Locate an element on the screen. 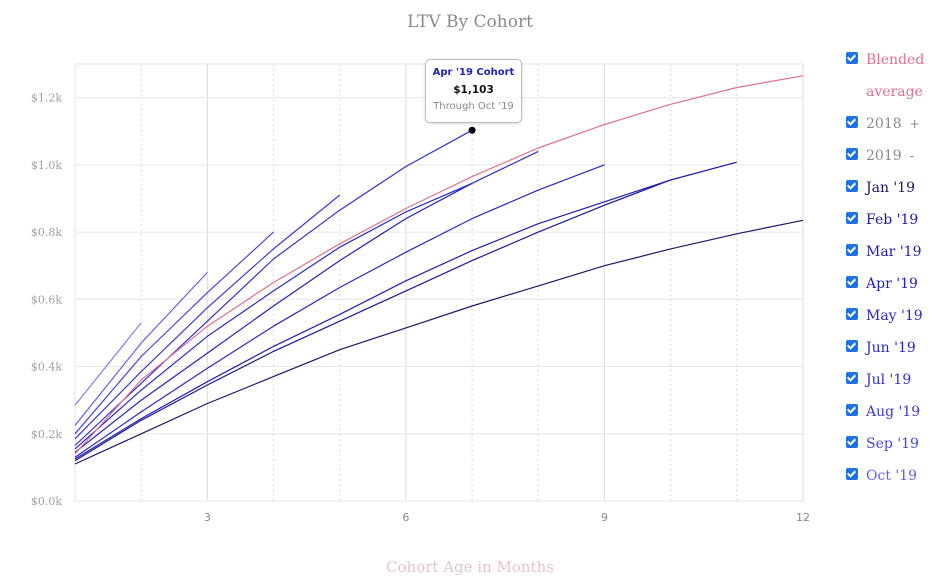 This screenshot has height=586, width=947. x-tick-label: 3 is located at coordinates (207, 517).